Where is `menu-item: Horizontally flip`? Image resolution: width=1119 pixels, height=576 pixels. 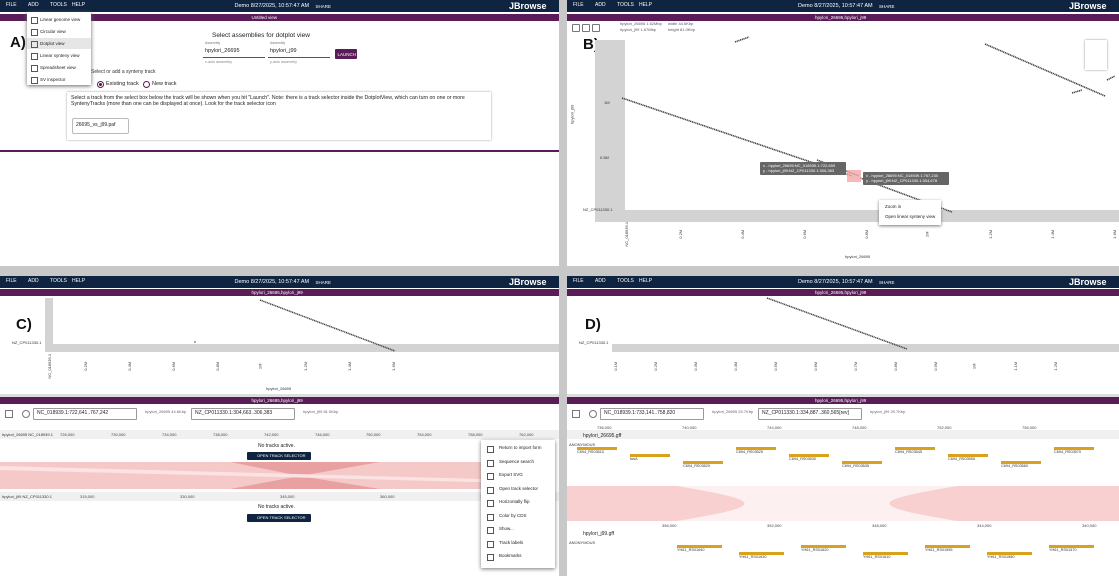 menu-item: Horizontally flip is located at coordinates (514, 501).